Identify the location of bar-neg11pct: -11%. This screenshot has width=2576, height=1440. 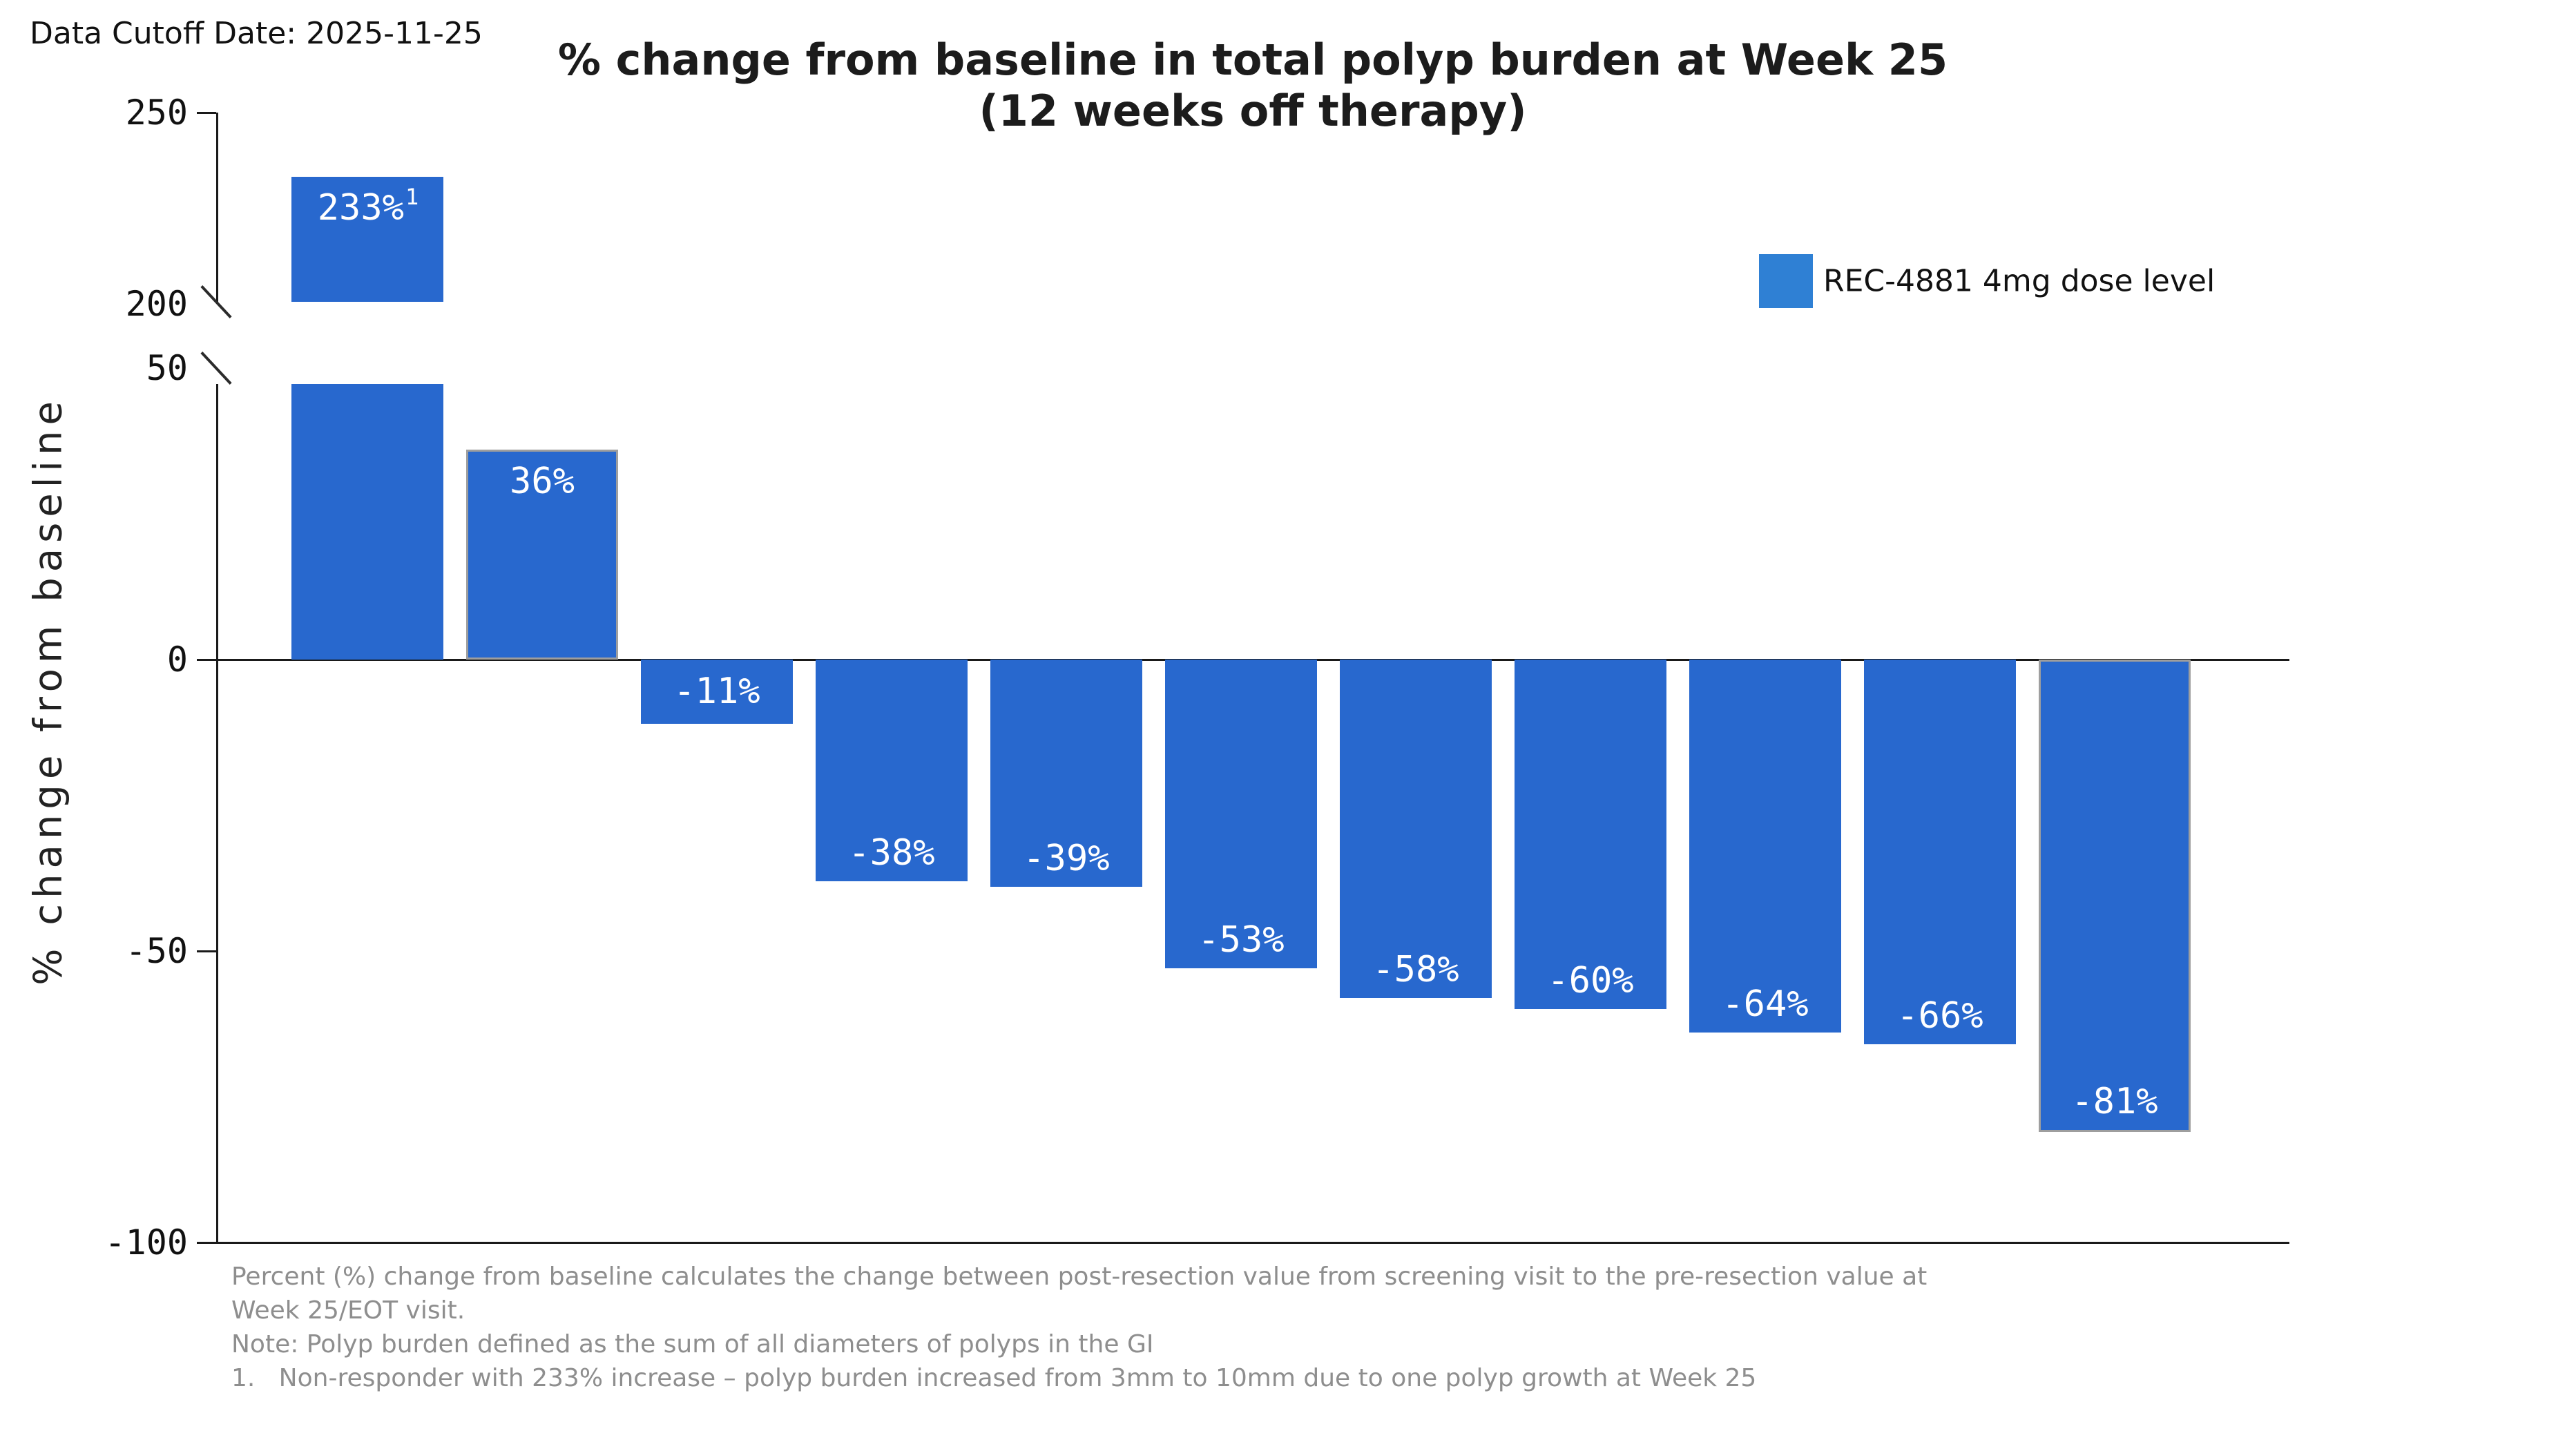
(717, 692).